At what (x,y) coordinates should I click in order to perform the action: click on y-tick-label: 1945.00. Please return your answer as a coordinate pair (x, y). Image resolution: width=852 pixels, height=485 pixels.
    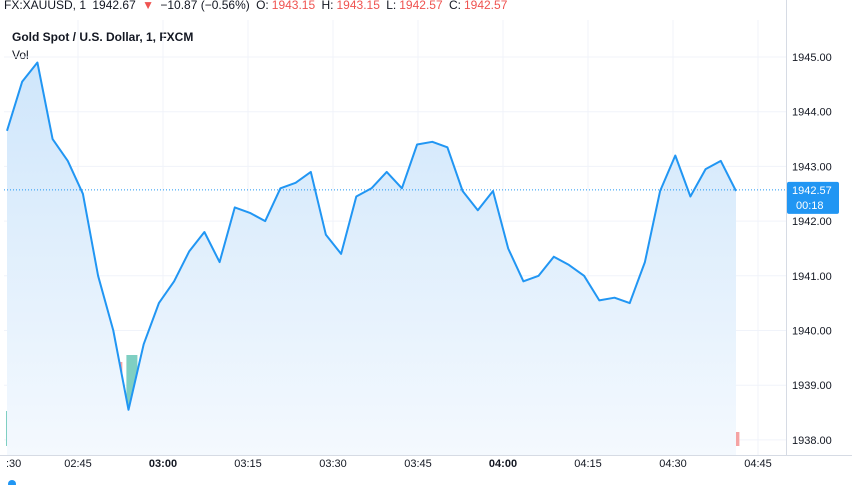
    Looking at the image, I should click on (812, 58).